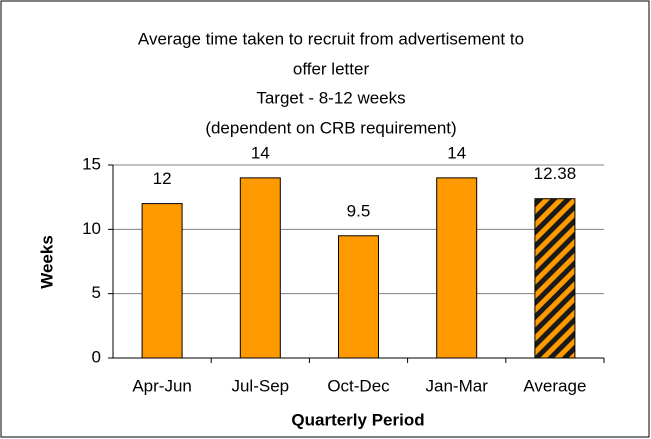 This screenshot has height=439, width=651. What do you see at coordinates (555, 173) in the screenshot?
I see `data-label: 12.38` at bounding box center [555, 173].